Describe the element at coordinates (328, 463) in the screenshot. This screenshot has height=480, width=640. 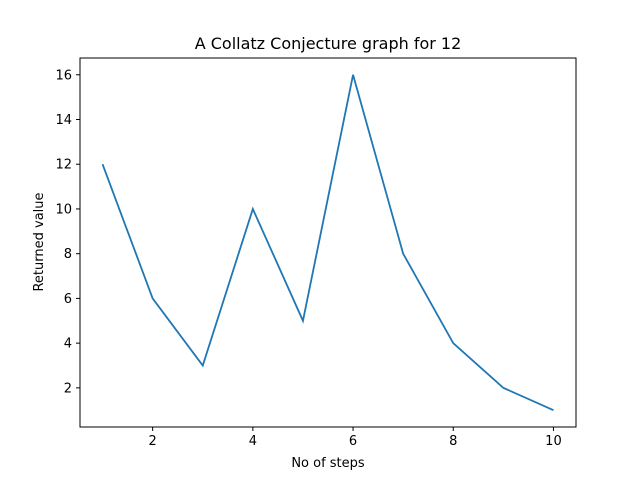
I see `x-axis-title: No of steps` at that location.